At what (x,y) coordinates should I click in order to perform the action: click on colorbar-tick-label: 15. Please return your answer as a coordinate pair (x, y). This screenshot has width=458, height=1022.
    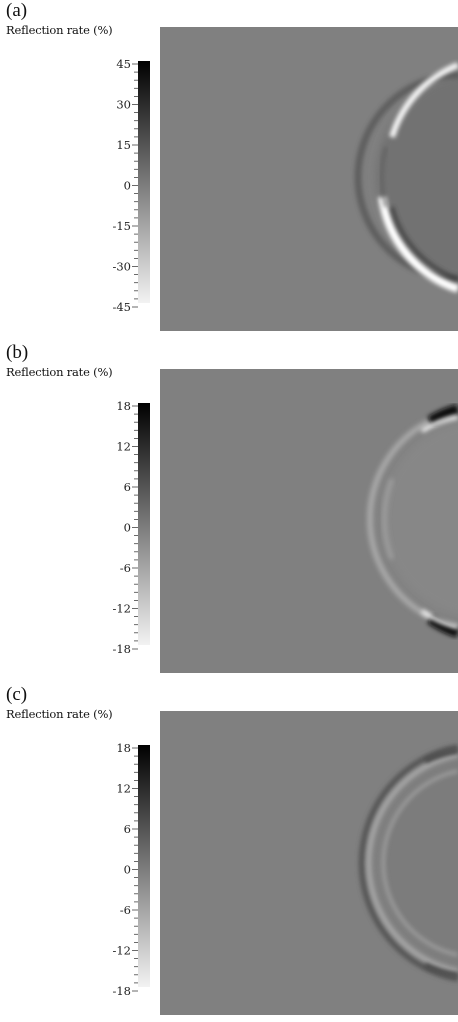
    Looking at the image, I should click on (123, 145).